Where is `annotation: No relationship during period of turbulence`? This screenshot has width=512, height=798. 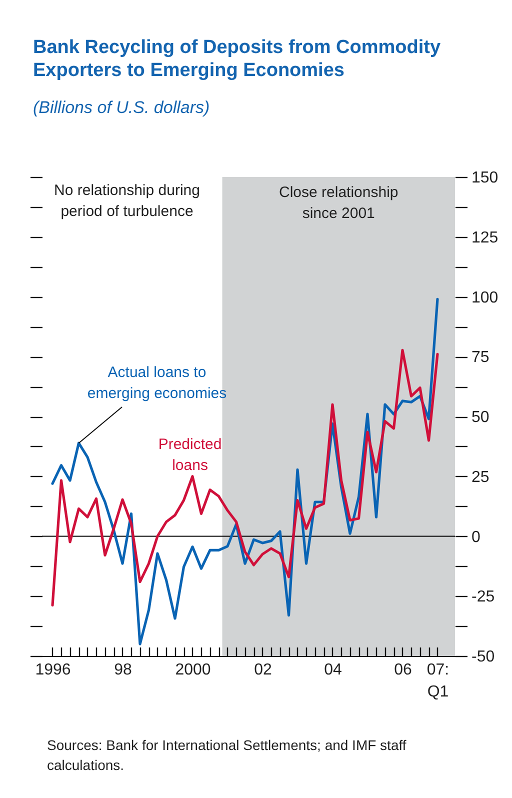 annotation: No relationship during period of turbulence is located at coordinates (127, 201).